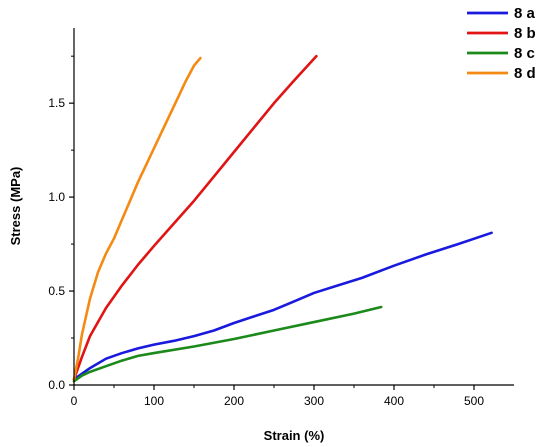 Image resolution: width=550 pixels, height=447 pixels. I want to click on x-tick-label: 500, so click(474, 401).